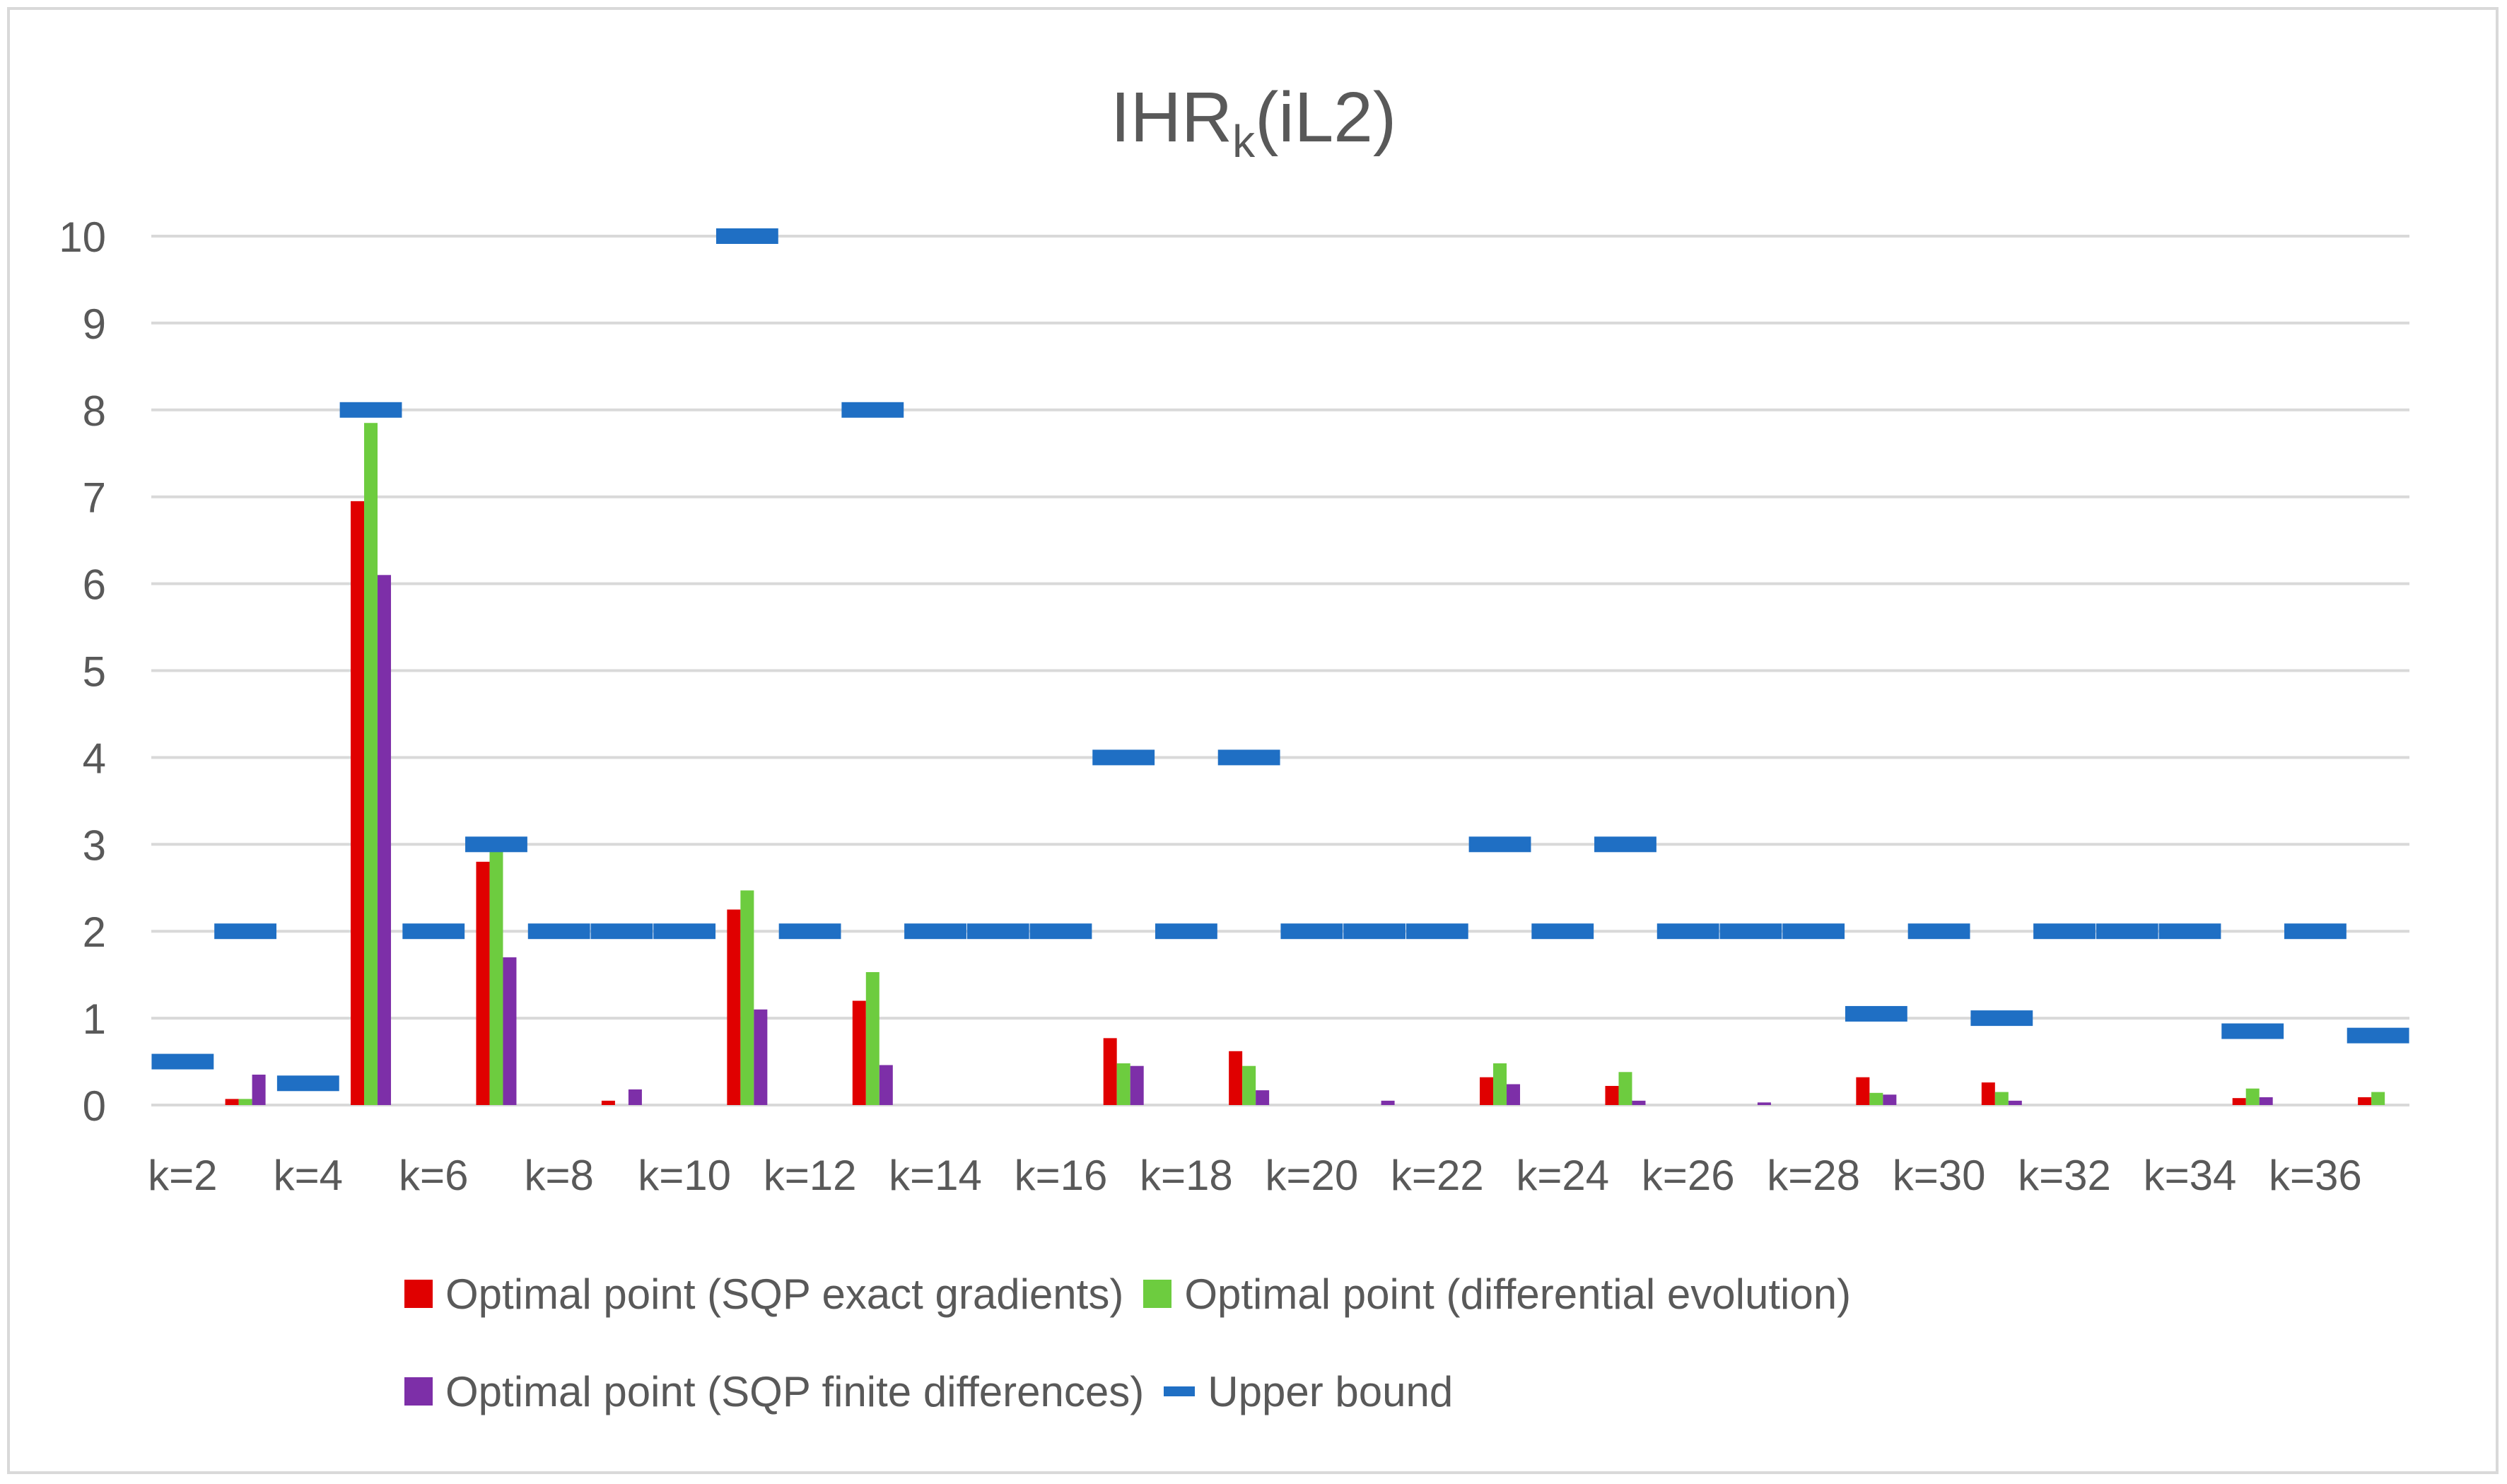 The height and width of the screenshot is (1484, 2507). What do you see at coordinates (2315, 1175) in the screenshot?
I see `x-tick-label-k=36: k=36` at bounding box center [2315, 1175].